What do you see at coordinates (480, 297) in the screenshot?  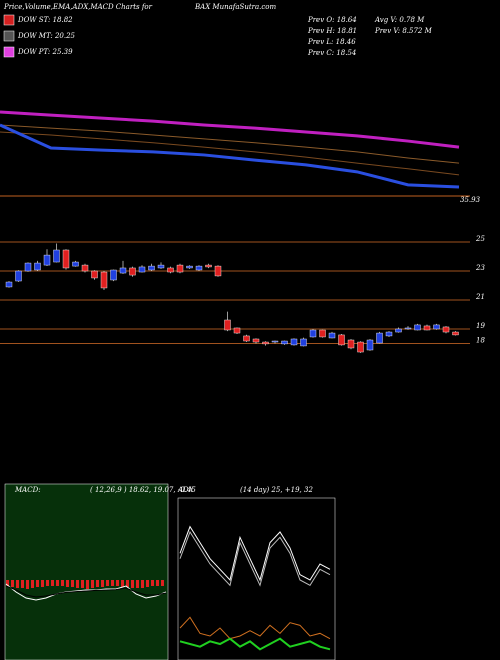 I see `y-tick-label: 21` at bounding box center [480, 297].